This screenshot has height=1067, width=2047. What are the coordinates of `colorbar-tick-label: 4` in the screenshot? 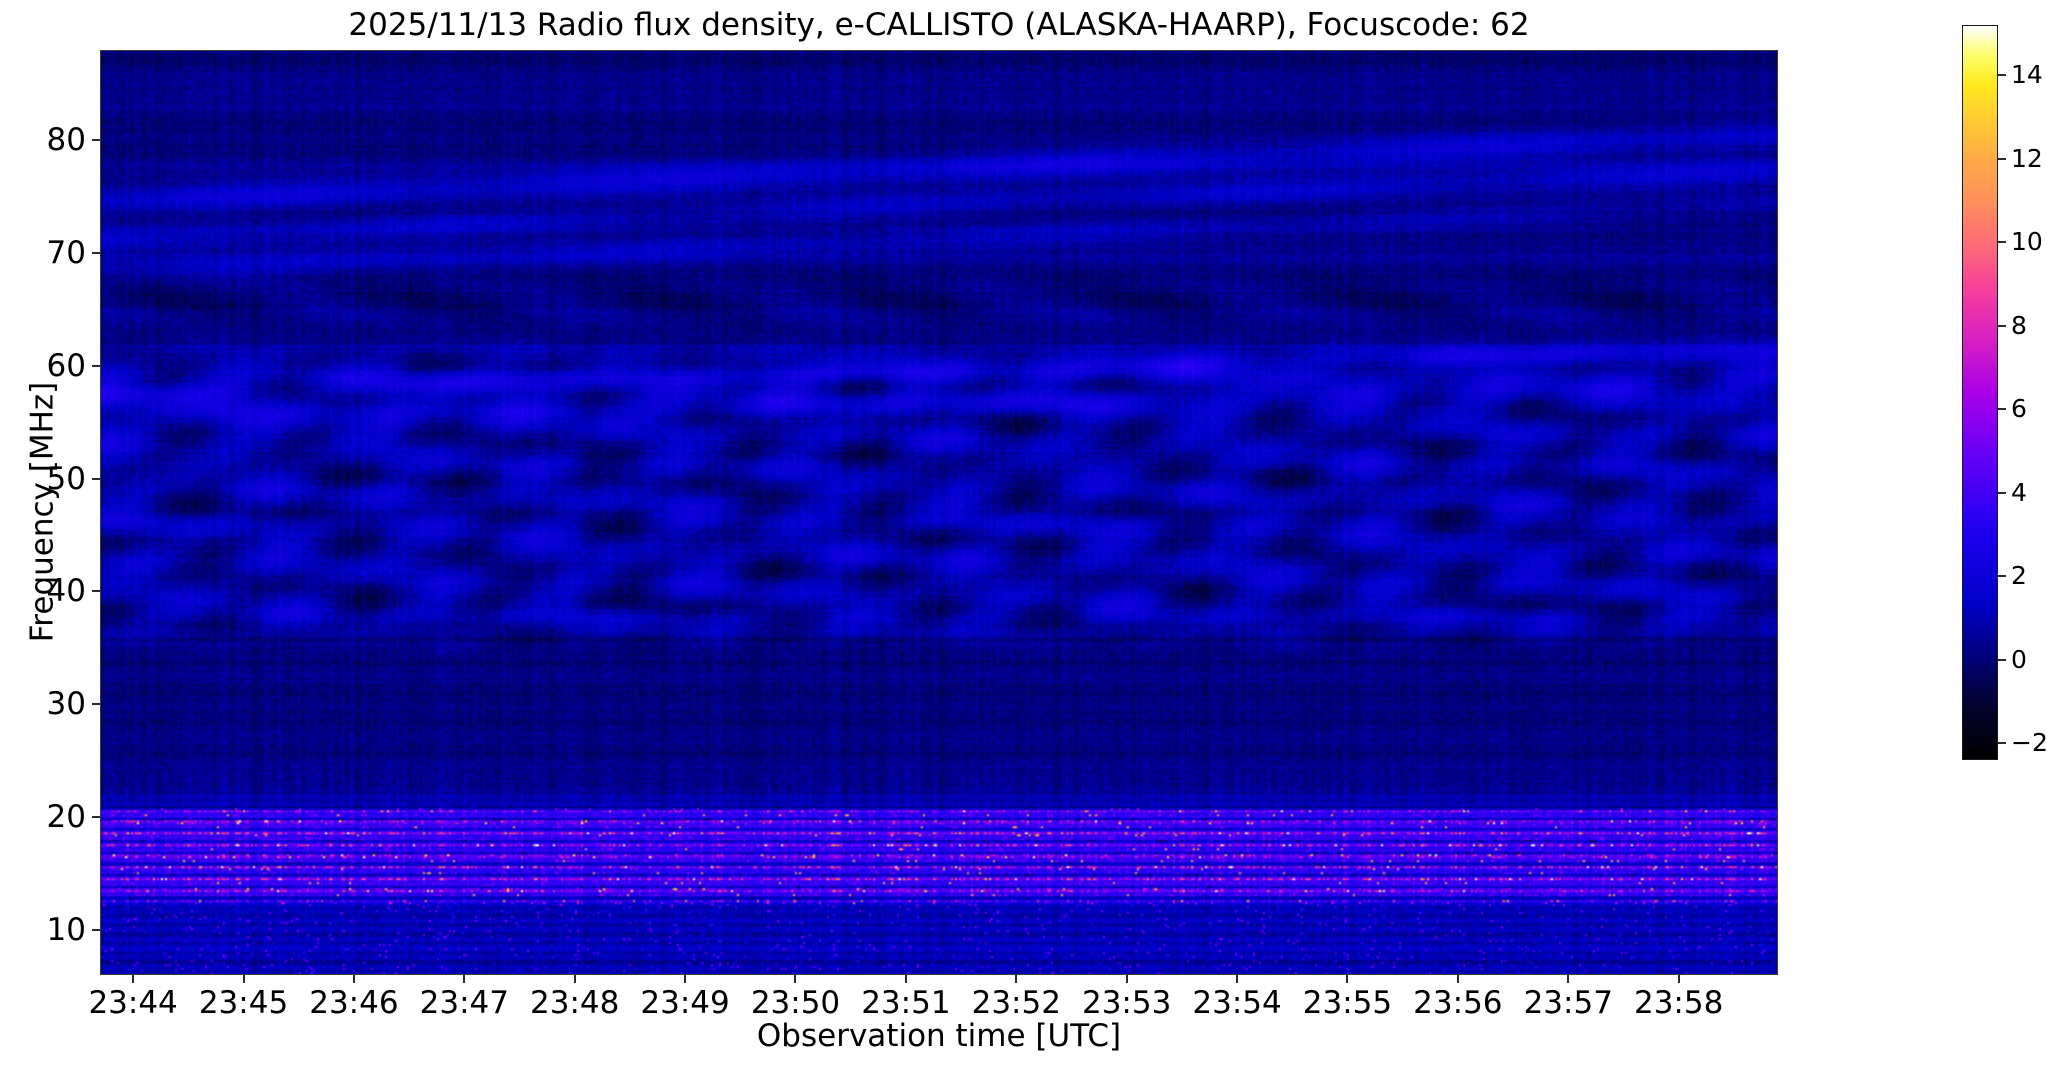 It's located at (2019, 492).